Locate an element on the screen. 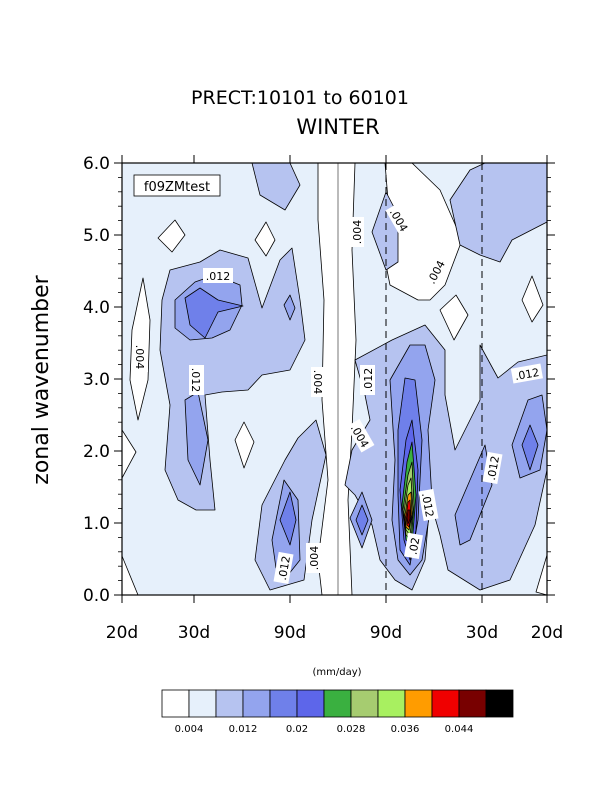 Image resolution: width=607 pixels, height=787 pixels. y-tick-label: 2.0 is located at coordinates (96, 452).